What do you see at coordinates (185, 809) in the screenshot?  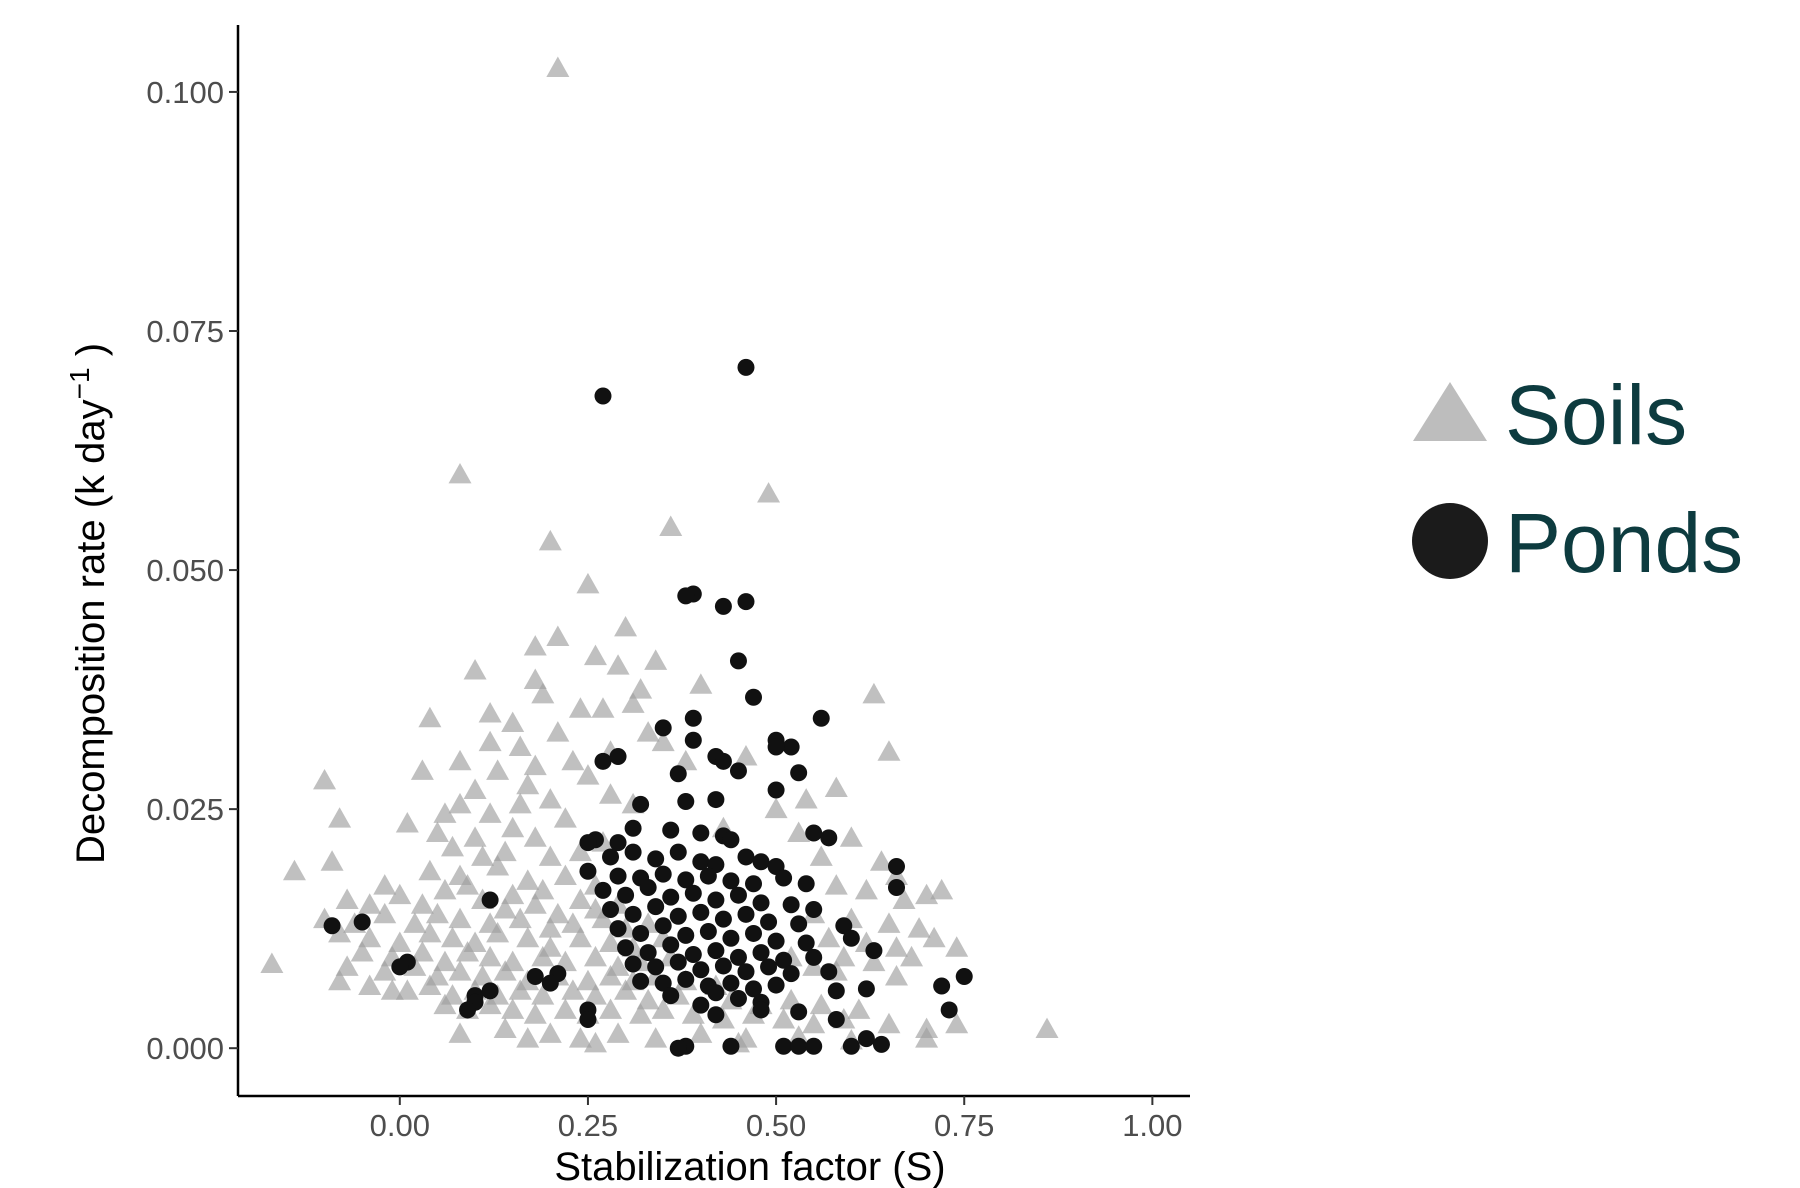 I see `y-tick-label: 0.025` at bounding box center [185, 809].